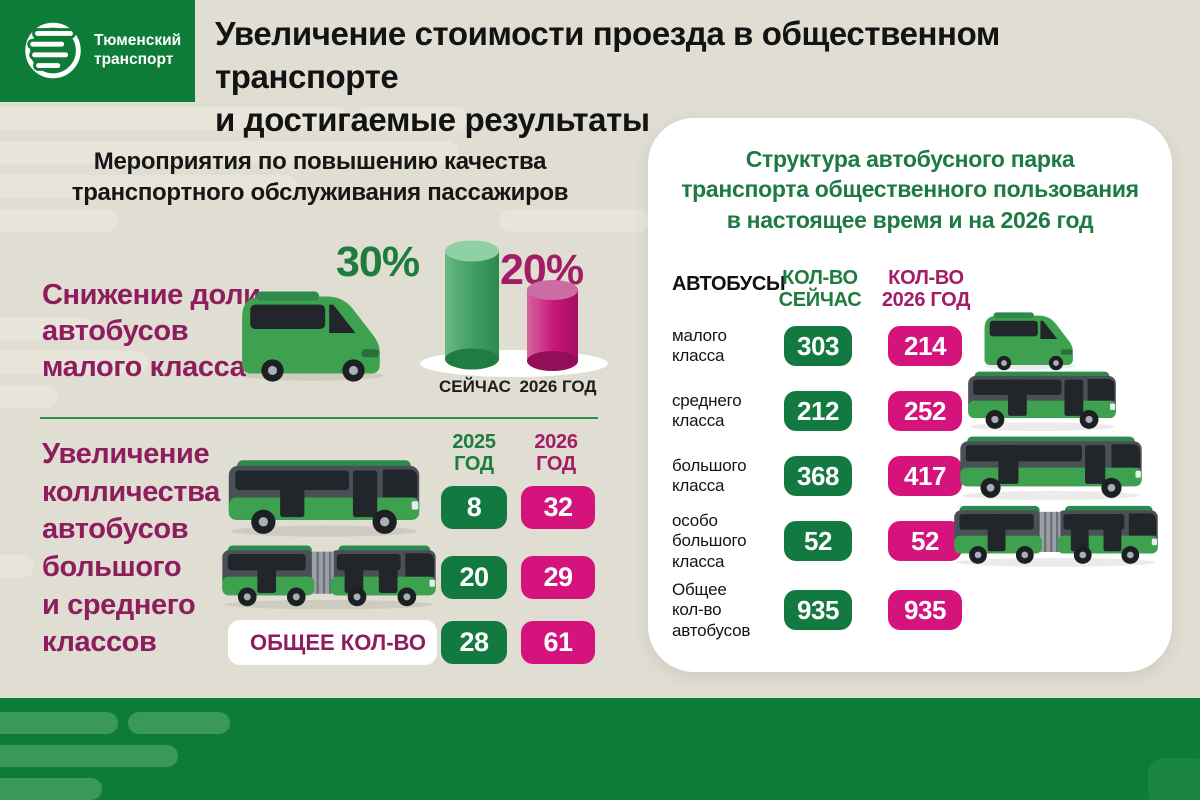 The width and height of the screenshot is (1200, 800). What do you see at coordinates (818, 541) in the screenshot?
I see `fleet-now-extra-large: 52` at bounding box center [818, 541].